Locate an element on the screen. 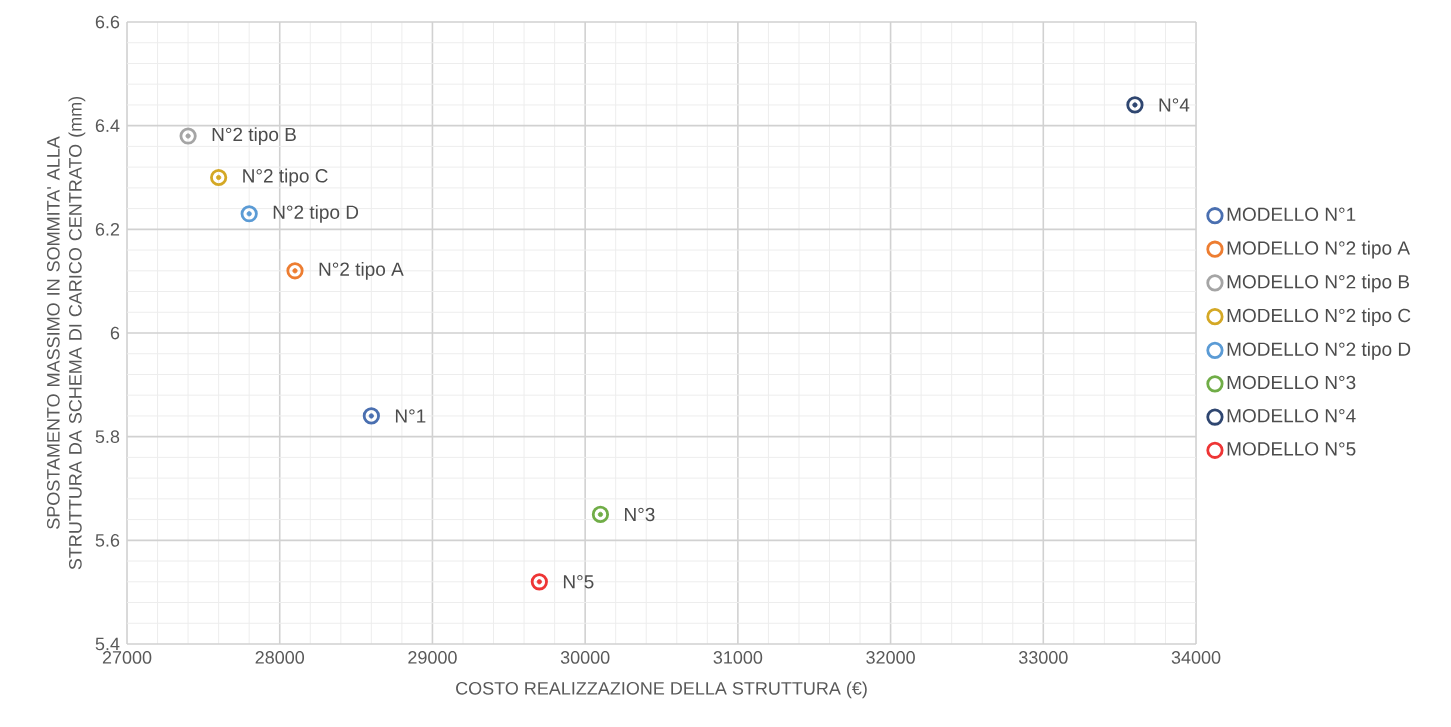  y-tick-label: 5.8 is located at coordinates (107, 437).